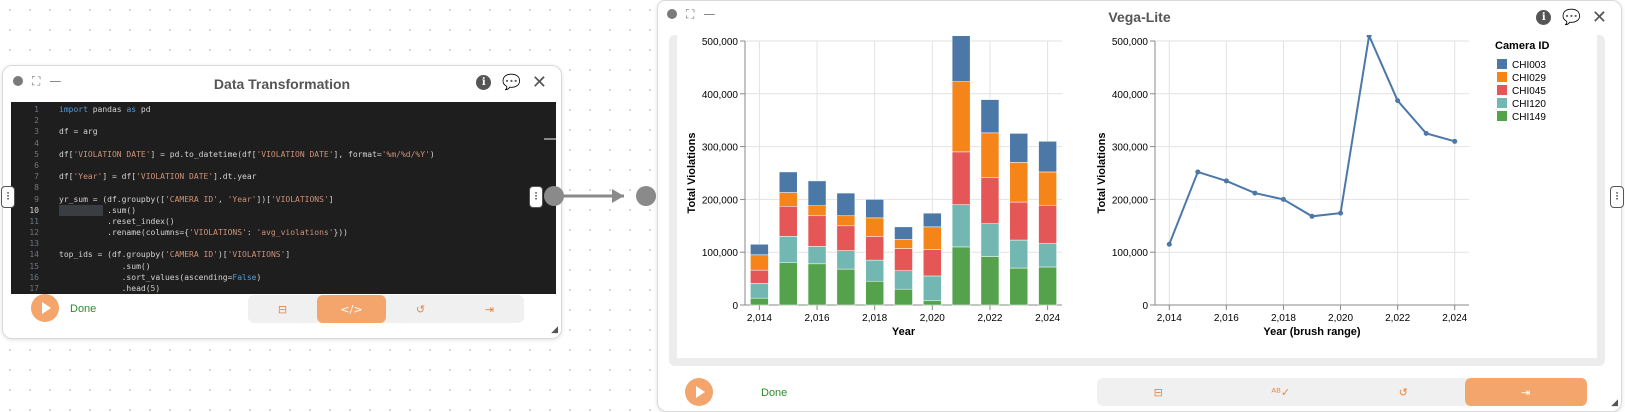  What do you see at coordinates (1529, 91) in the screenshot?
I see `legend-label-chi045: CHI045` at bounding box center [1529, 91].